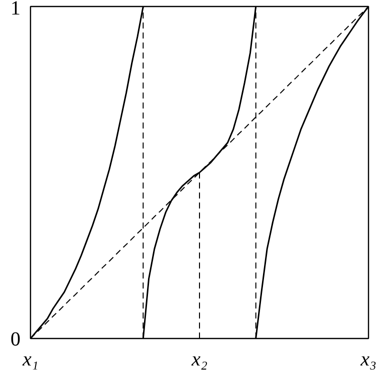  Describe the element at coordinates (368, 359) in the screenshot. I see `x-tick-label: x₃` at that location.